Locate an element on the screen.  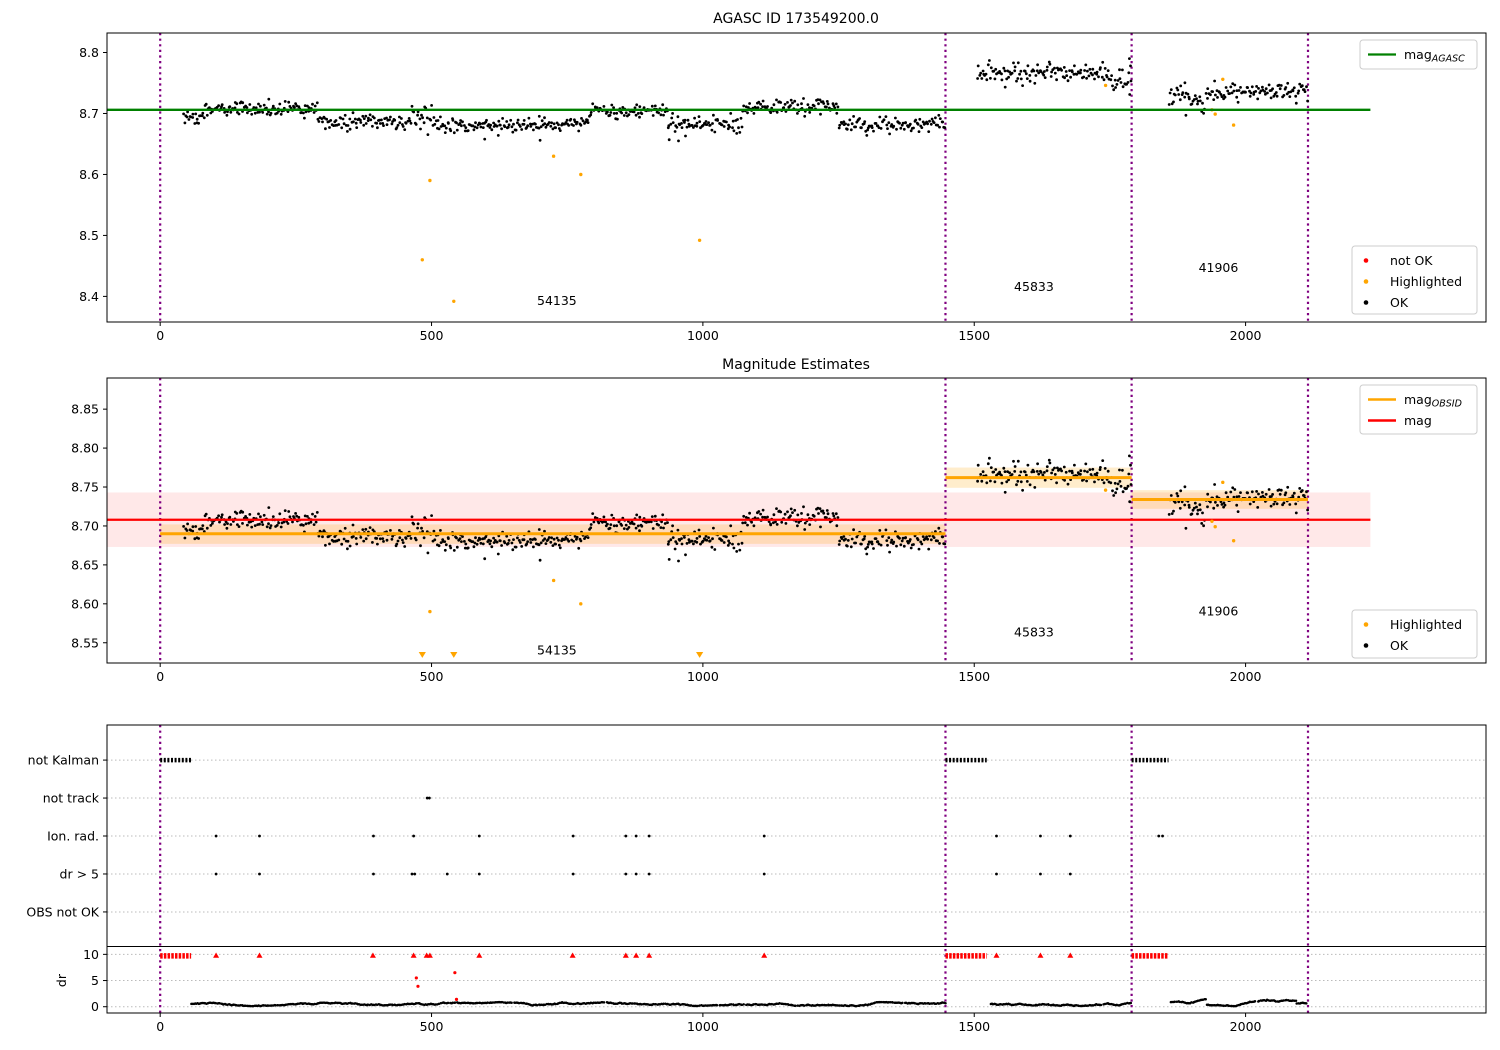
svg-text: not Kalman is located at coordinates (63, 760).